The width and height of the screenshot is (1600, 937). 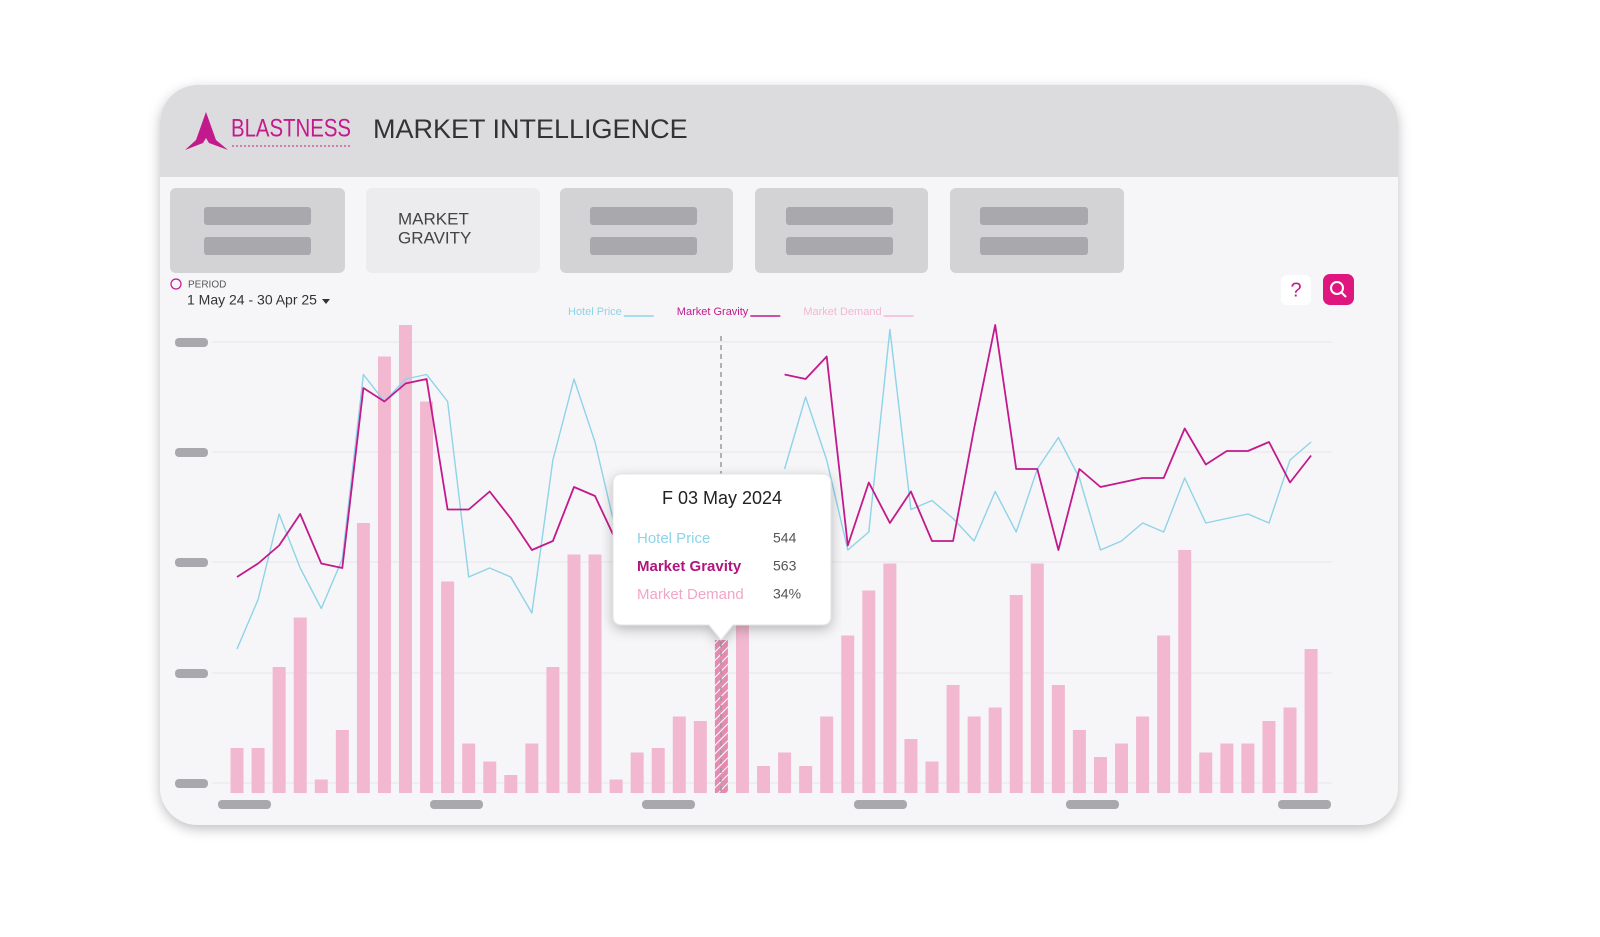 I want to click on tab-bar: MARKET GRAVITY, so click(x=647, y=230).